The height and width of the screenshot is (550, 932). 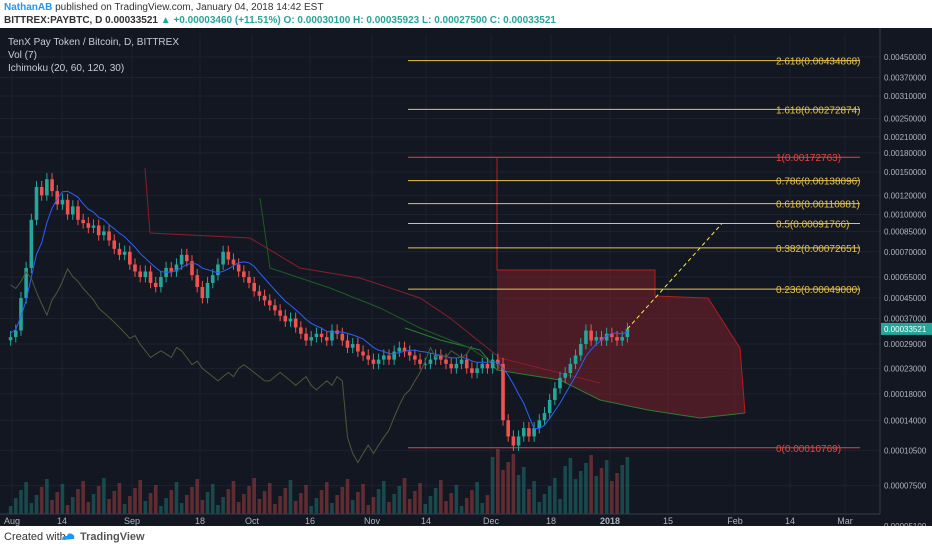 I want to click on price-tick-label: 0.00120000, so click(x=905, y=195).